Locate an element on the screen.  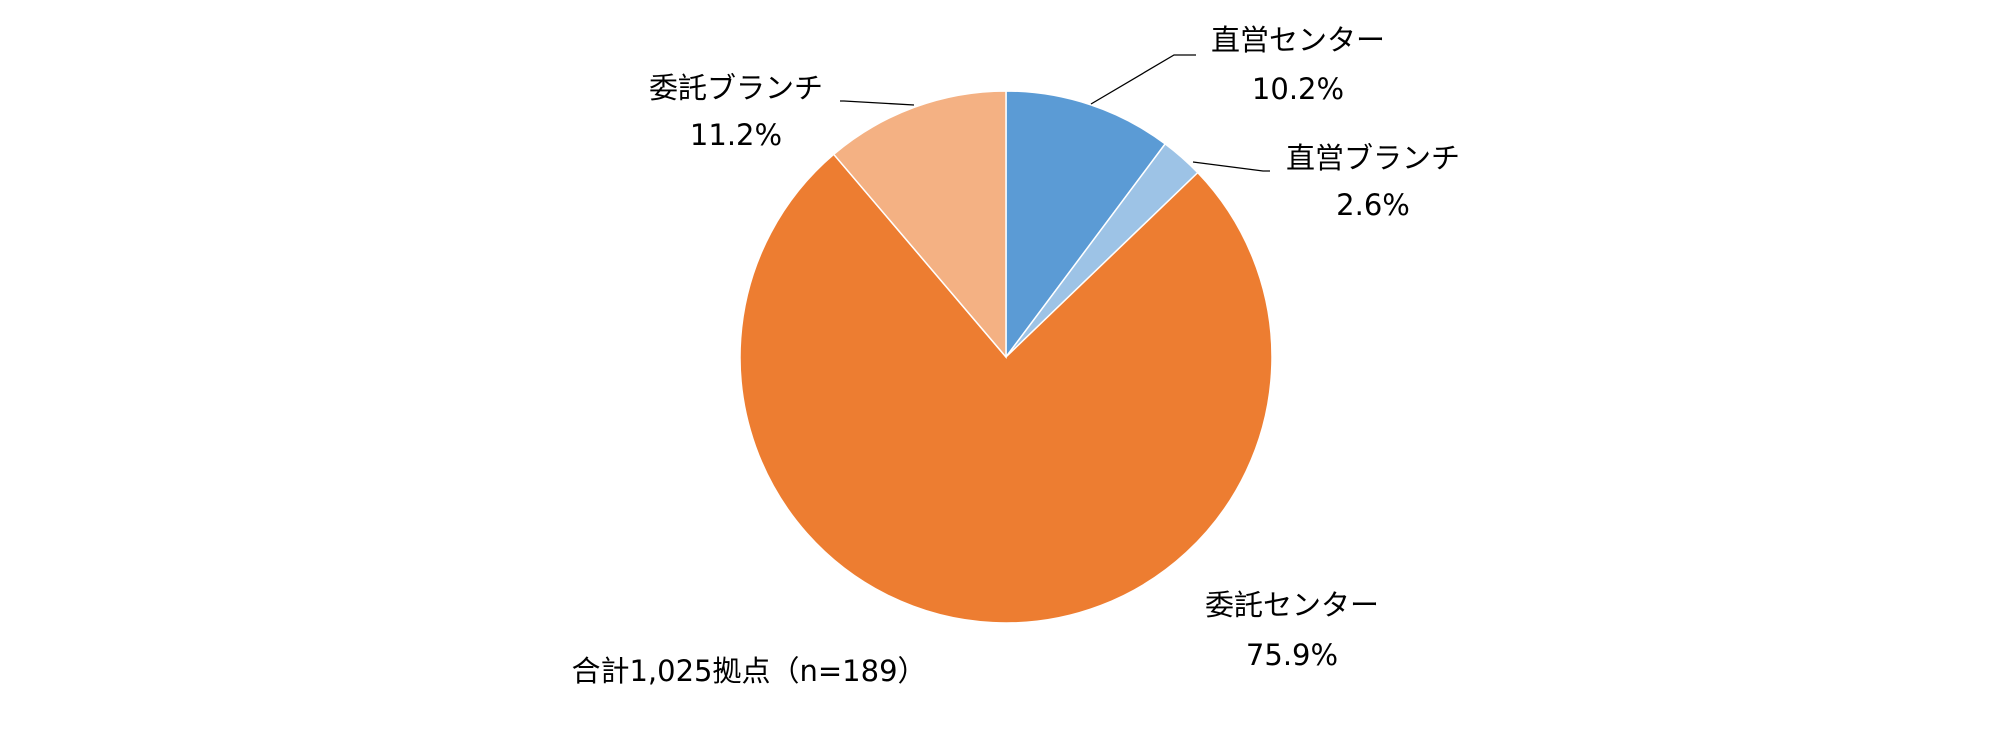
slice-label: 直営センター is located at coordinates (1298, 40).